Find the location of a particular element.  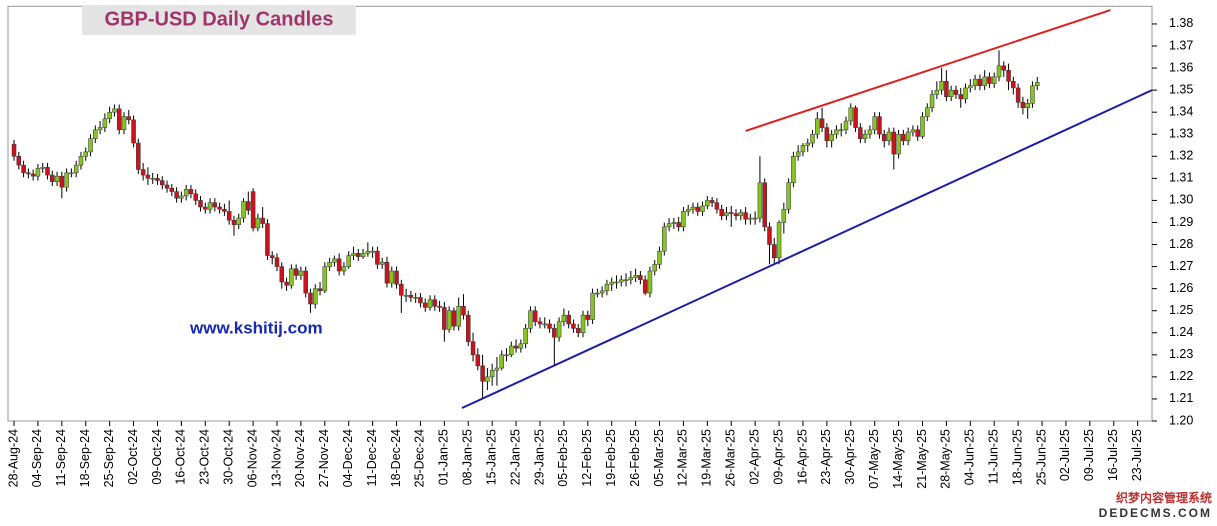

x-tick-label: 11-Dec-24 is located at coordinates (372, 457).